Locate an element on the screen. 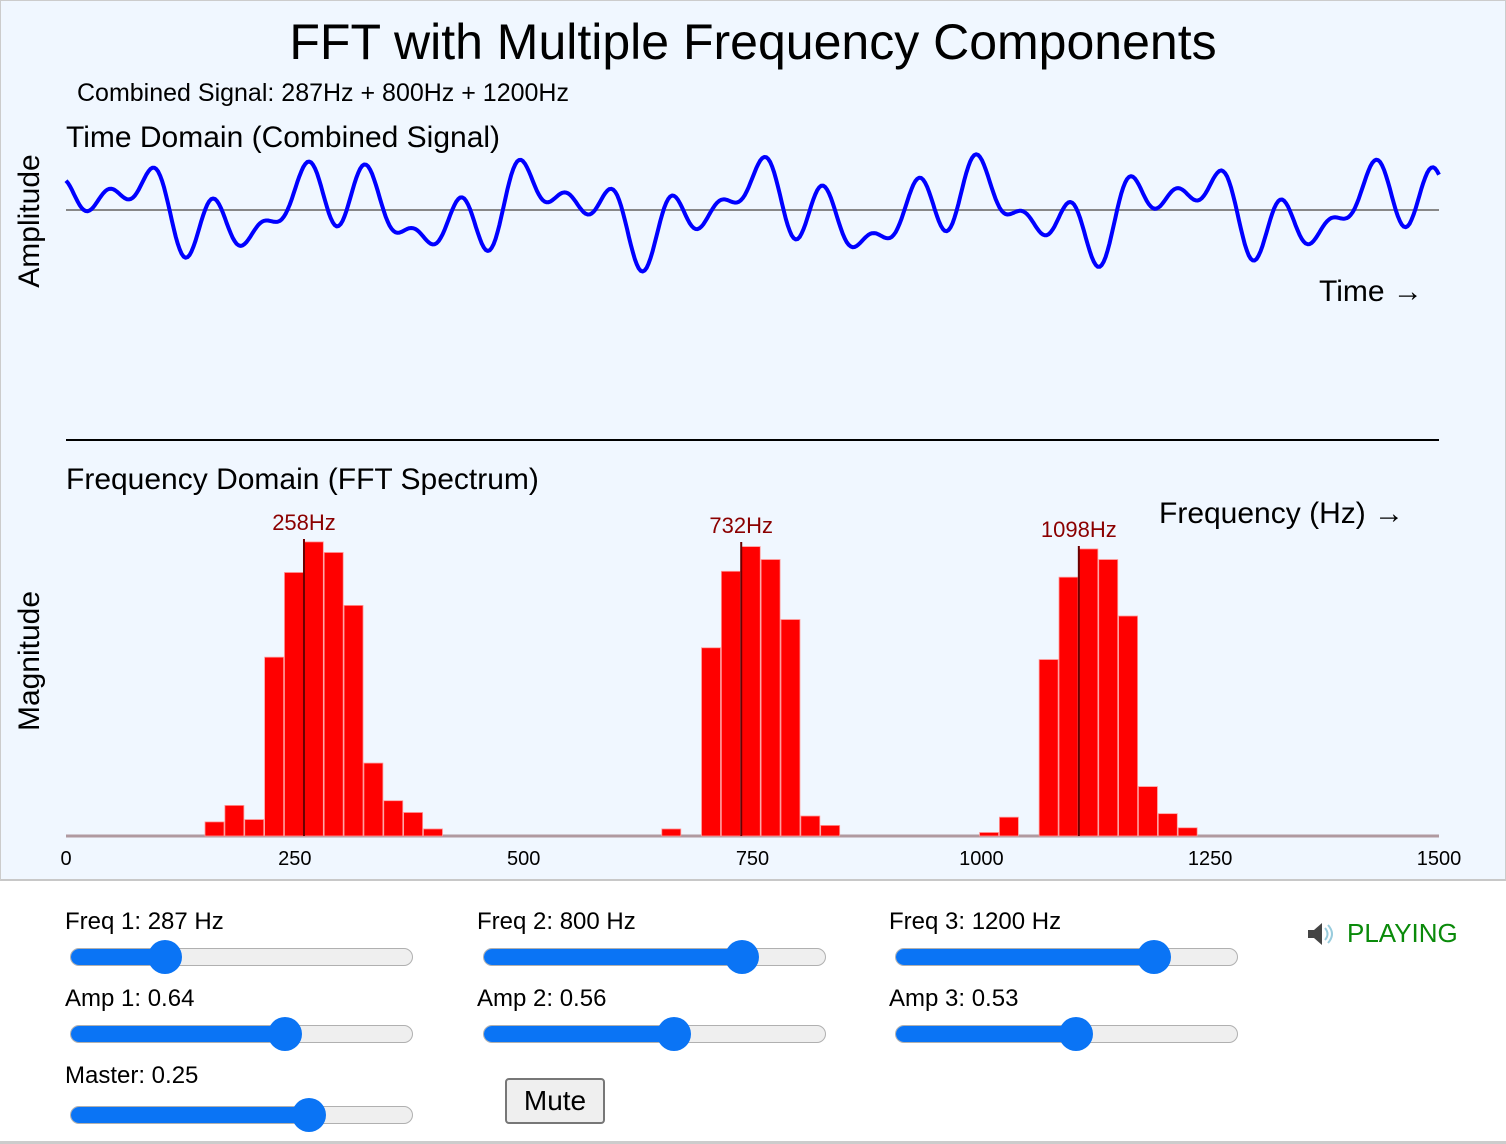  amp3-label: Amp 3: 0.53 is located at coordinates (954, 998).